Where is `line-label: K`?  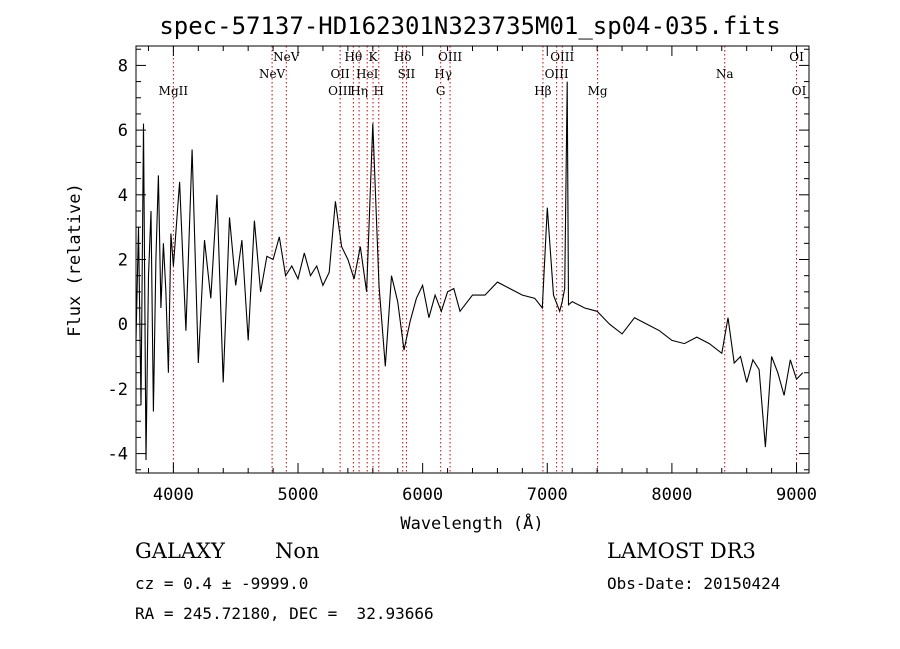
line-label: K is located at coordinates (374, 57).